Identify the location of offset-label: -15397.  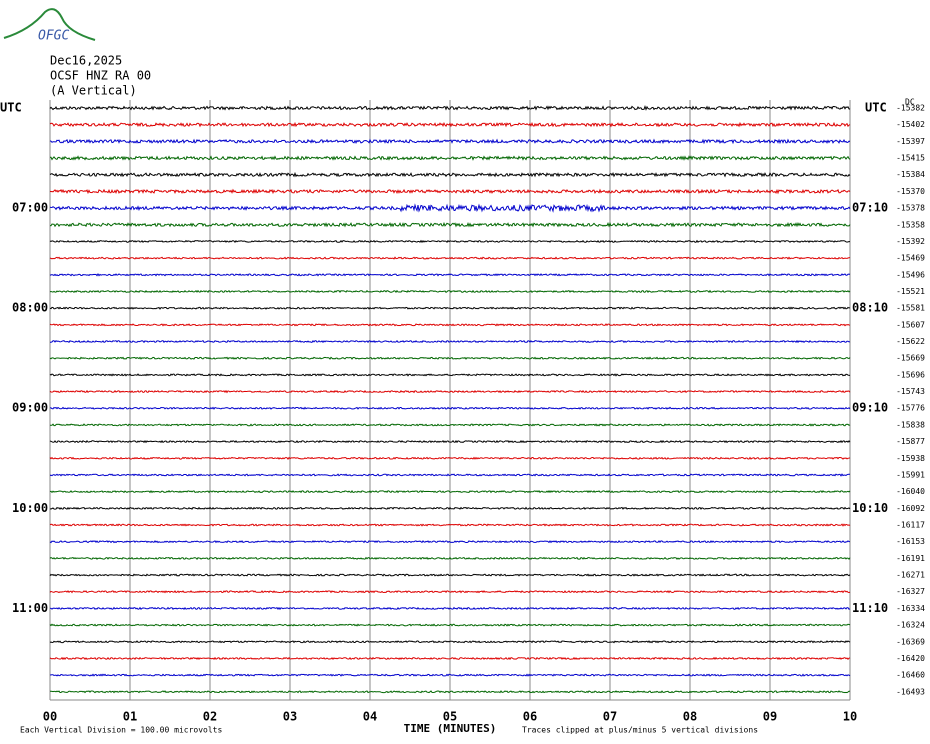
(910, 141).